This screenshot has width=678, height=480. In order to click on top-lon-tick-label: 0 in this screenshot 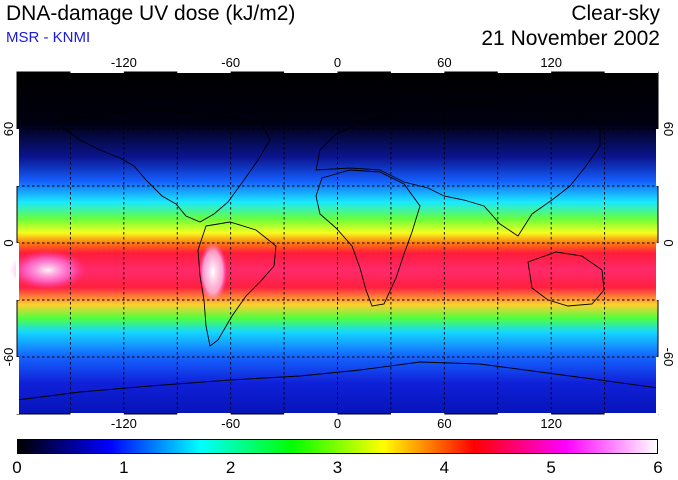, I will do `click(337, 62)`.